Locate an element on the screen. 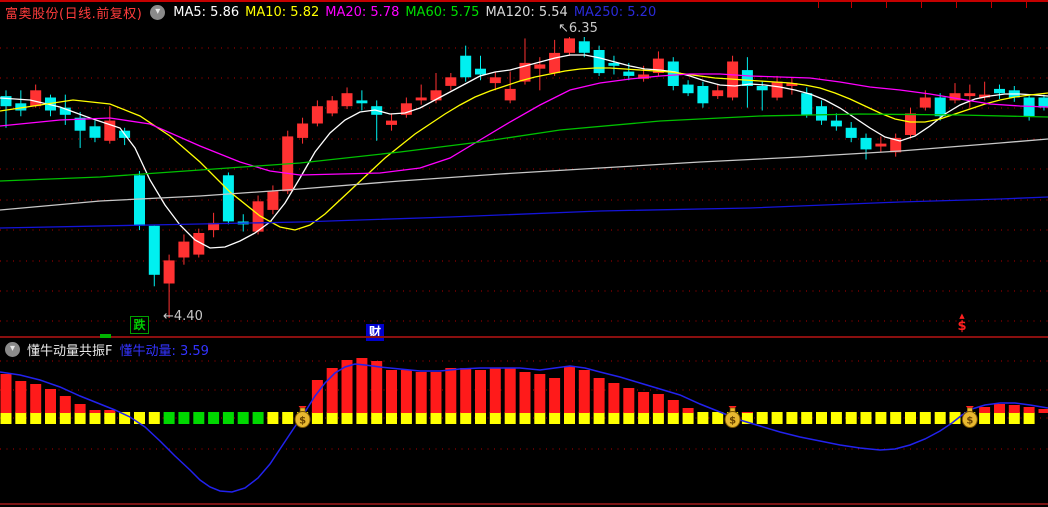 The width and height of the screenshot is (1048, 507). low-price-annotation: ←4.40 is located at coordinates (183, 316).